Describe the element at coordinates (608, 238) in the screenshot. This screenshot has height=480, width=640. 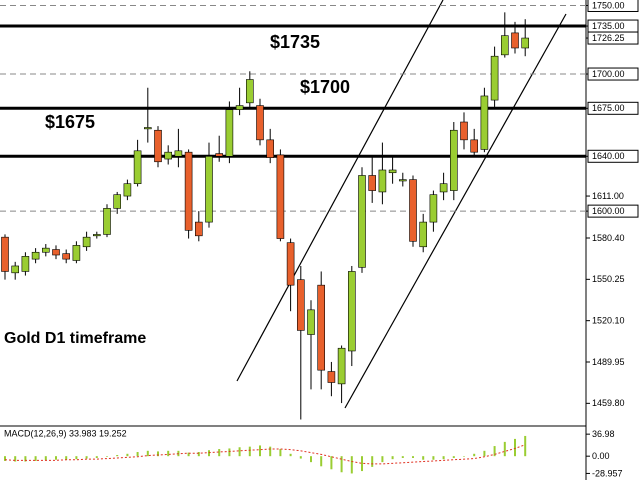
I see `y-tick-label: 1580.40` at that location.